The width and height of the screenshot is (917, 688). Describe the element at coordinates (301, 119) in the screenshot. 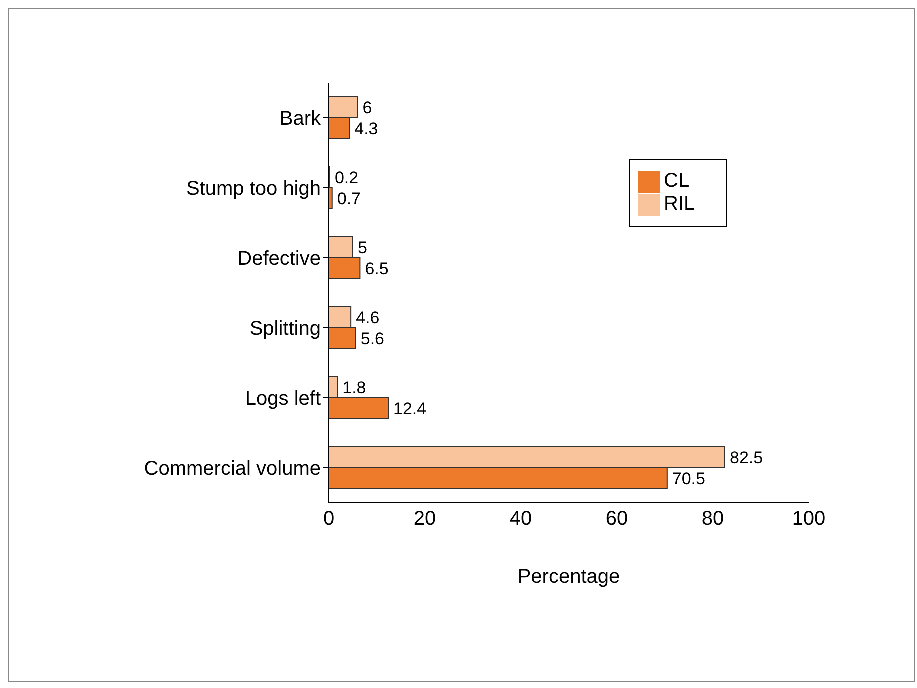

I see `y-tick-label: Bark` at that location.